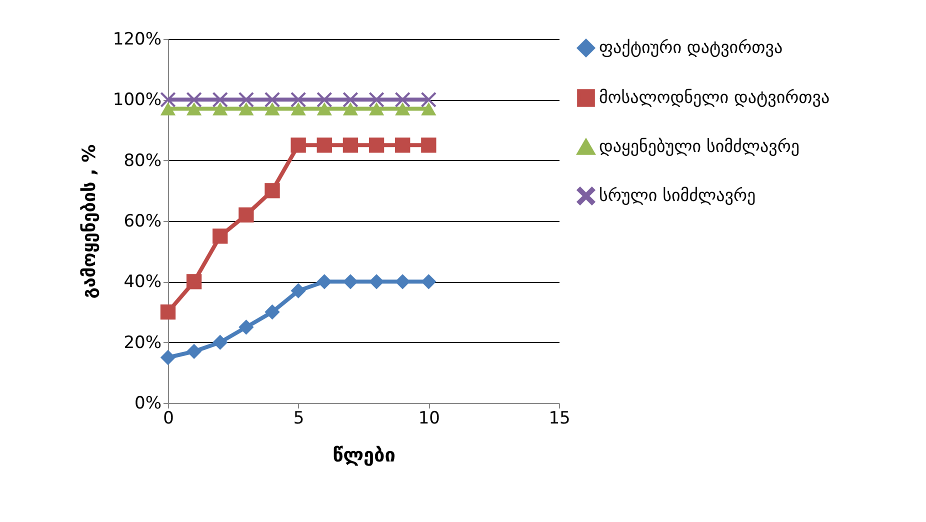  I want to click on y-tick-label: 20%, so click(143, 342).